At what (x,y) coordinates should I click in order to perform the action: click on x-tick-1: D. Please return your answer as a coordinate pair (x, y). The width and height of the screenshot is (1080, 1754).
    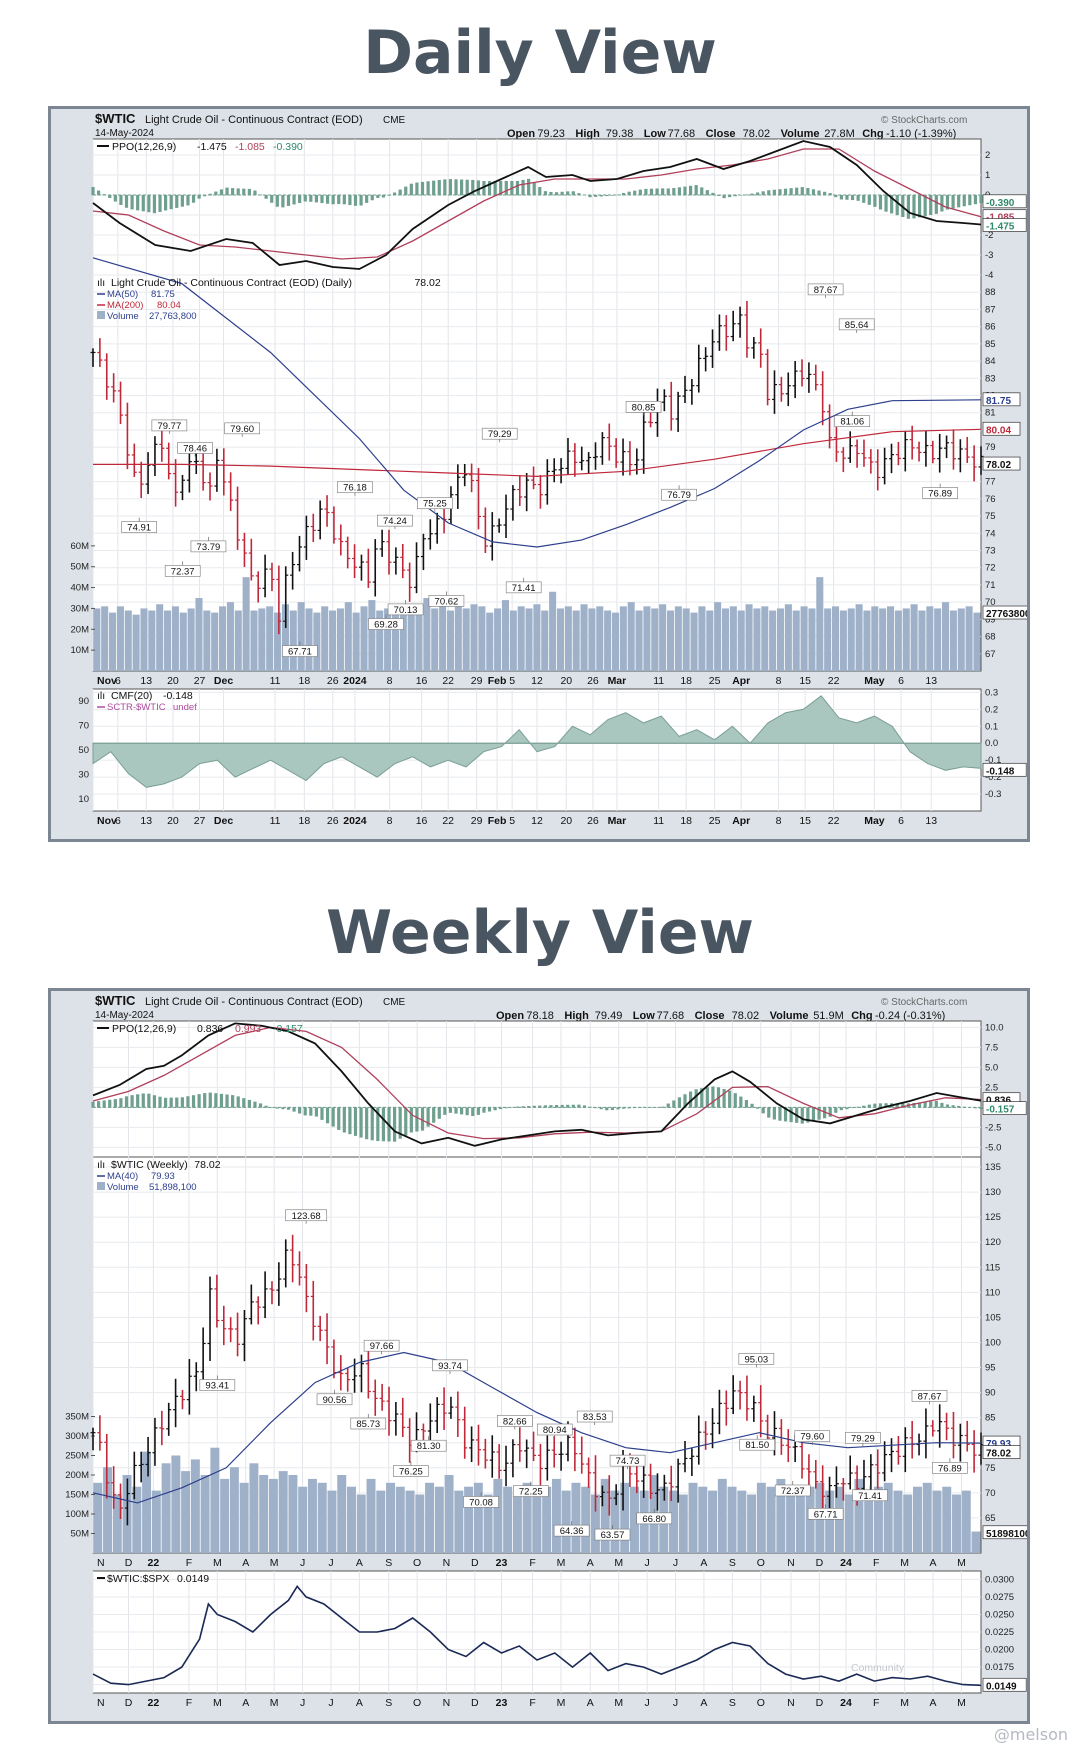
    Looking at the image, I should click on (129, 1703).